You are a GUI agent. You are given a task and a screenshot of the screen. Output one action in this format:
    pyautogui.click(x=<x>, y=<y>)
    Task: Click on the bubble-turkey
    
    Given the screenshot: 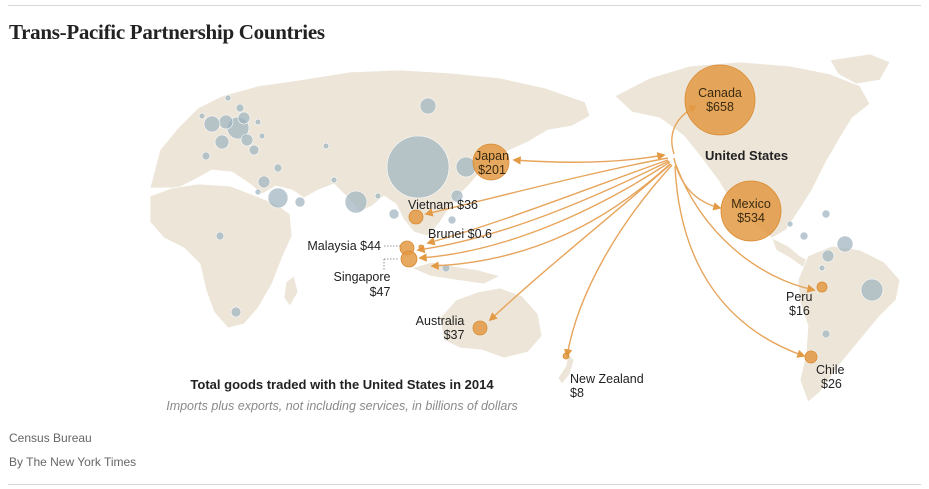 What is the action you would take?
    pyautogui.click(x=278, y=168)
    